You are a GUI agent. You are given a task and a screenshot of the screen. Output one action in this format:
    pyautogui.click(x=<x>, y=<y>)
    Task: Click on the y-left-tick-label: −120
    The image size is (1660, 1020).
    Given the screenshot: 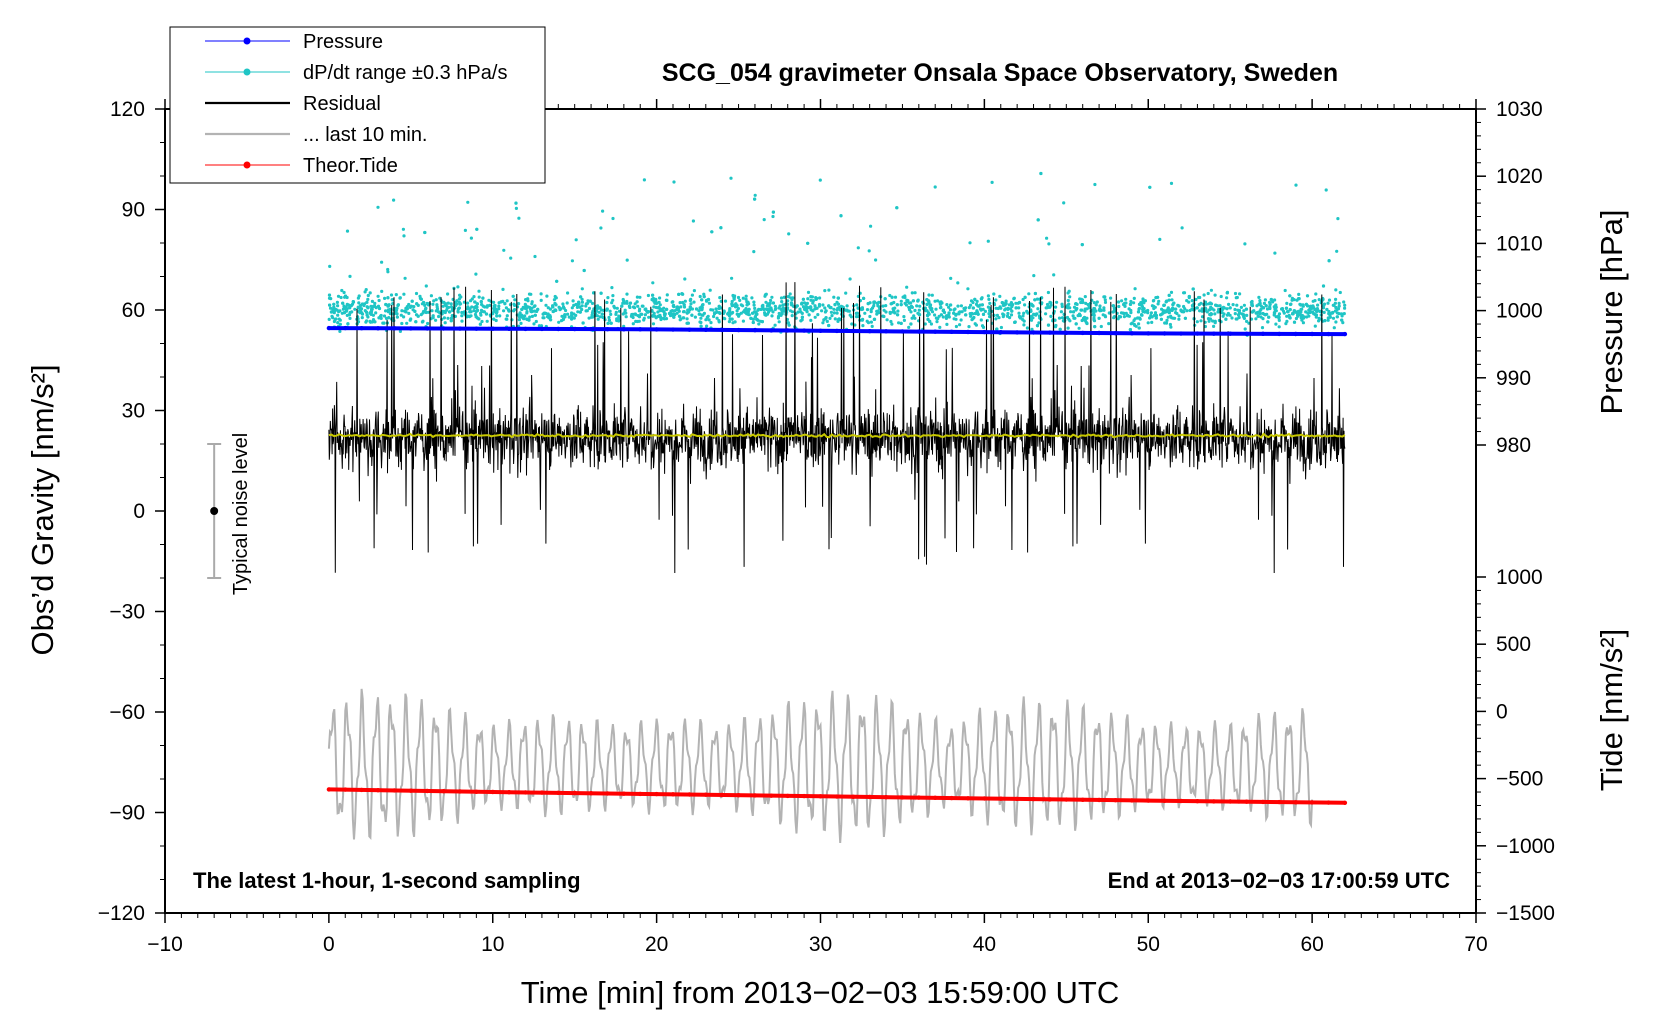 What is the action you would take?
    pyautogui.click(x=121, y=913)
    